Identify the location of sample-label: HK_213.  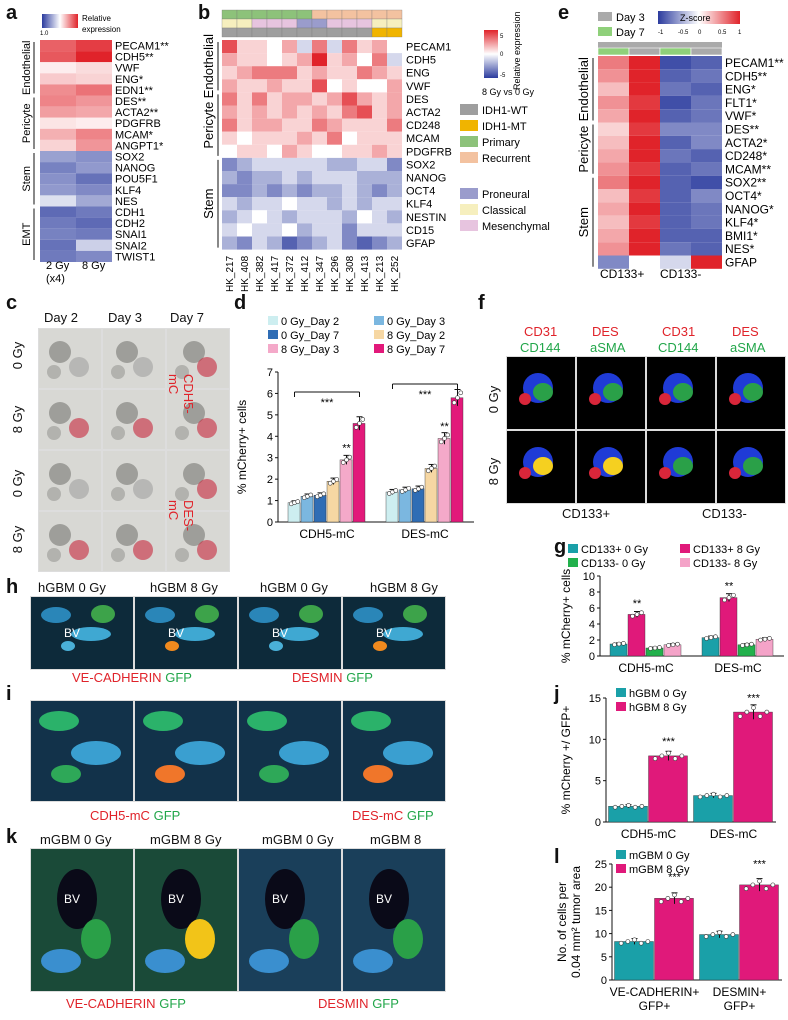
(380, 273).